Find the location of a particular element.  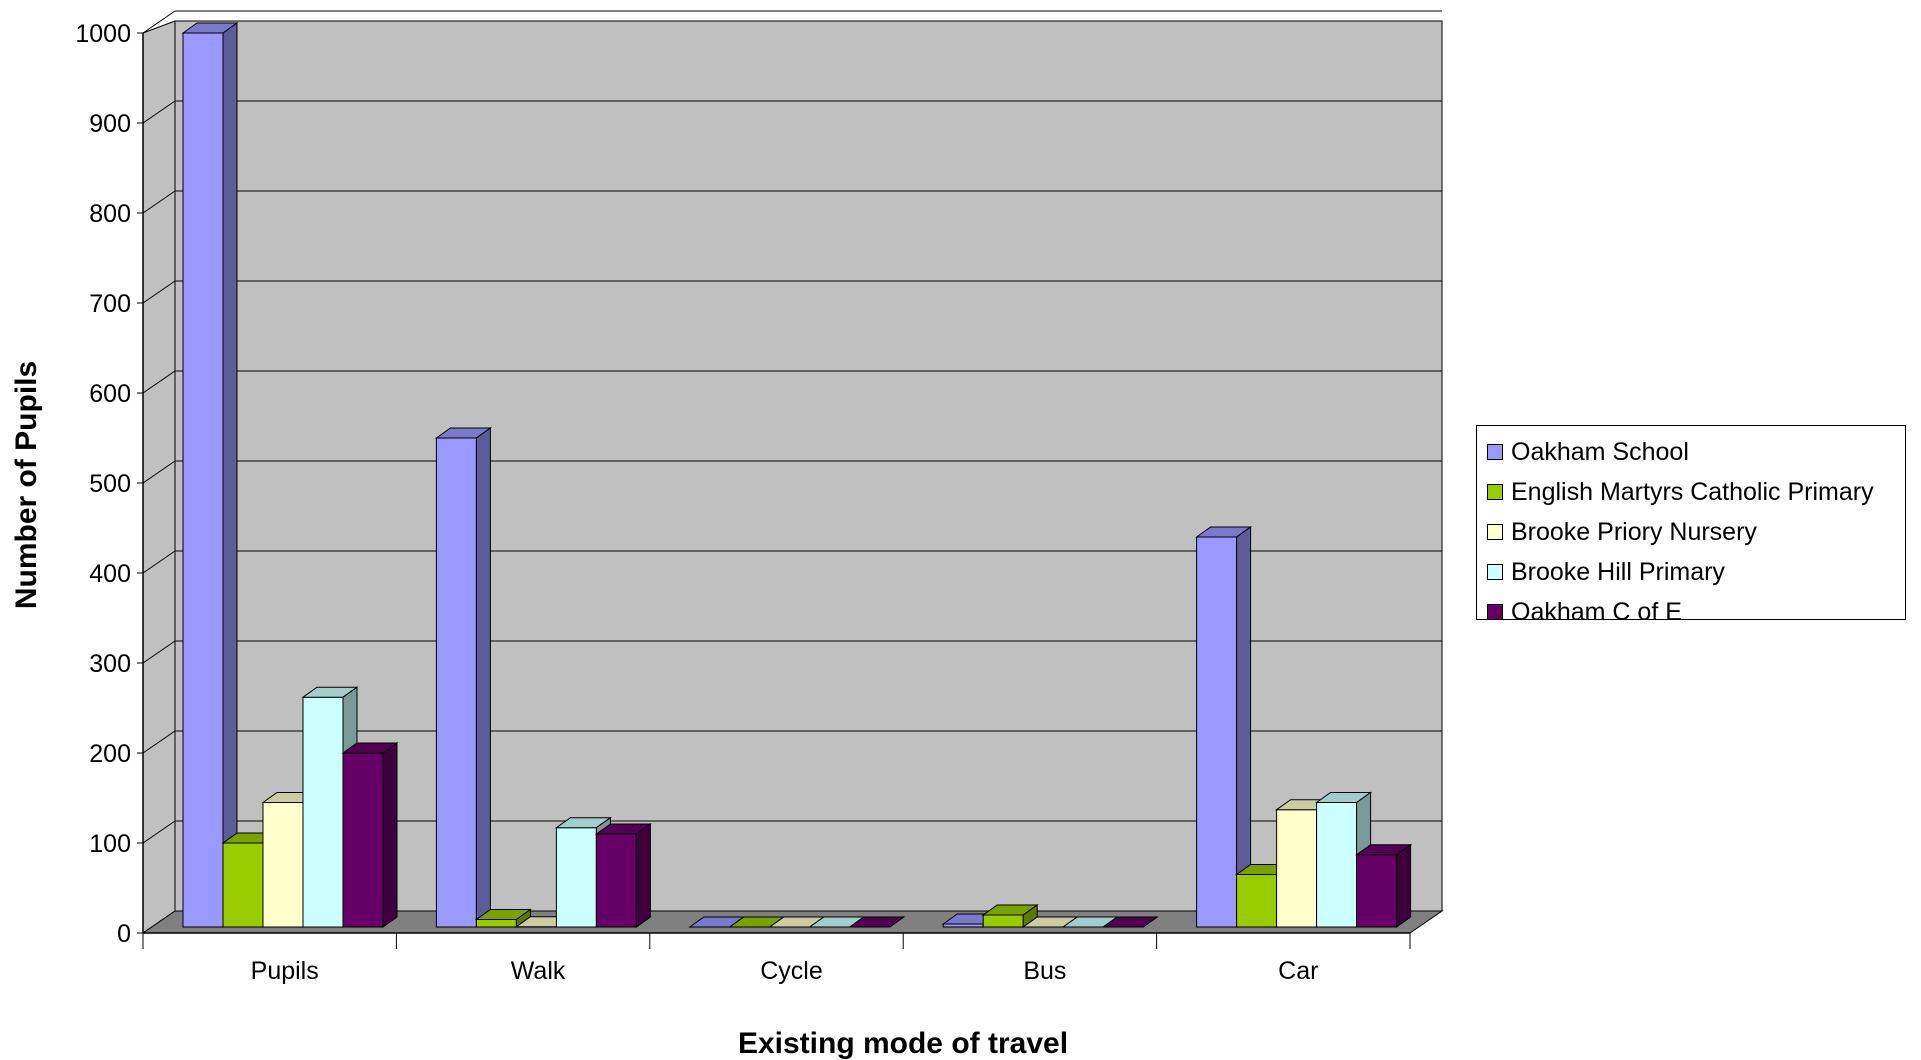

y-tick-label: 400 is located at coordinates (110, 574).